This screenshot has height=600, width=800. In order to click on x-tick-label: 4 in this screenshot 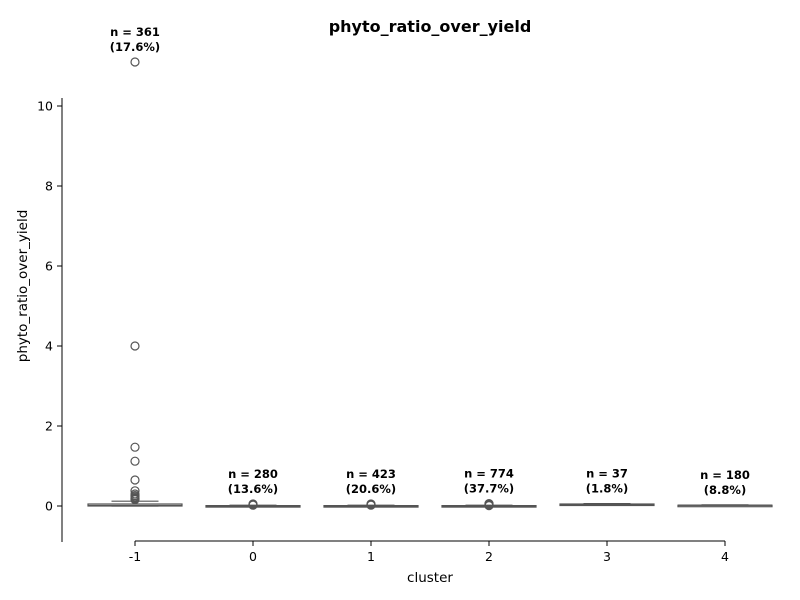, I will do `click(725, 556)`.